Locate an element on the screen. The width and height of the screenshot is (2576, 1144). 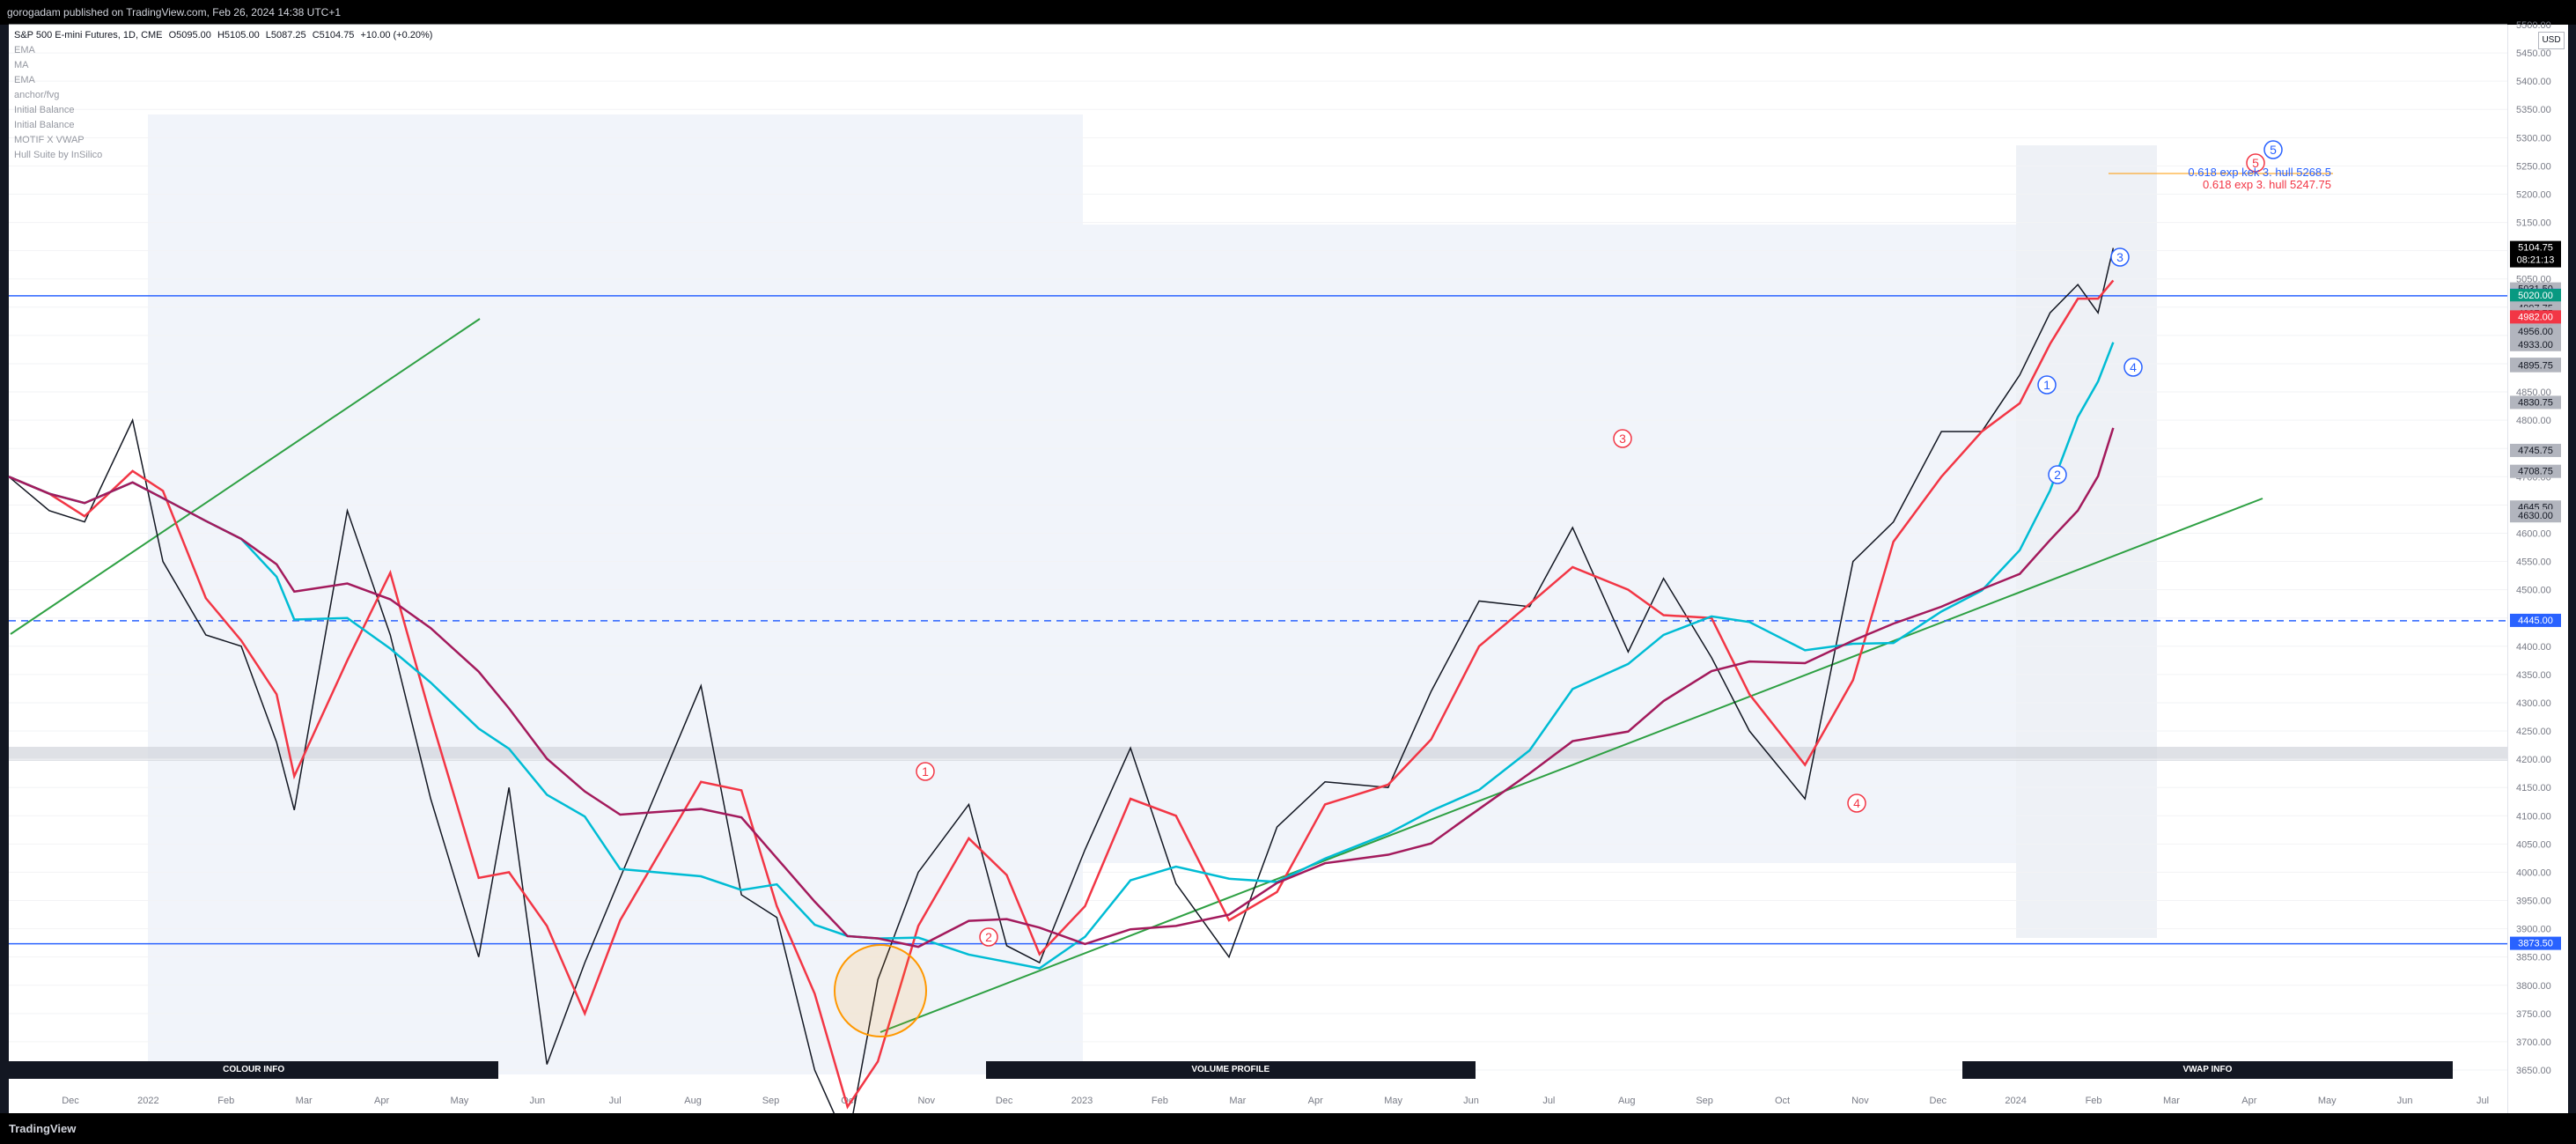
x-tick-label: Dec is located at coordinates (1004, 1101).